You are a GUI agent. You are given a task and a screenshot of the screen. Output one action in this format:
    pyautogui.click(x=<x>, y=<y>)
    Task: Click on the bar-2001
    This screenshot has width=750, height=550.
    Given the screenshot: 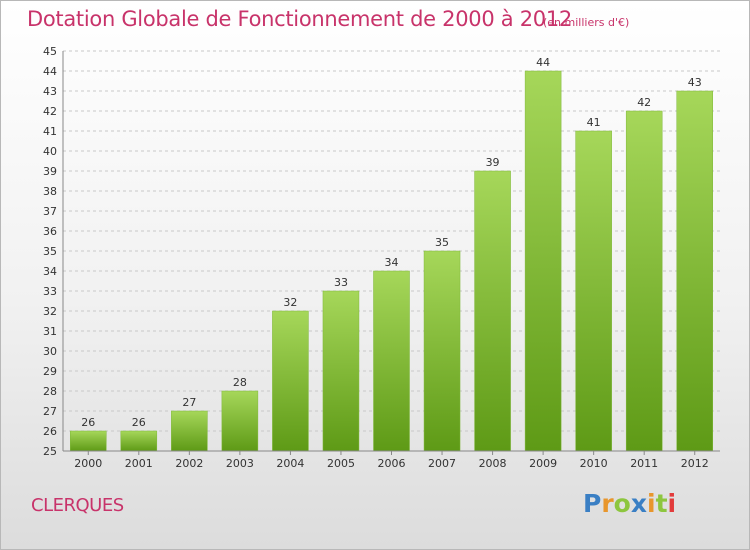 What is the action you would take?
    pyautogui.click(x=139, y=441)
    